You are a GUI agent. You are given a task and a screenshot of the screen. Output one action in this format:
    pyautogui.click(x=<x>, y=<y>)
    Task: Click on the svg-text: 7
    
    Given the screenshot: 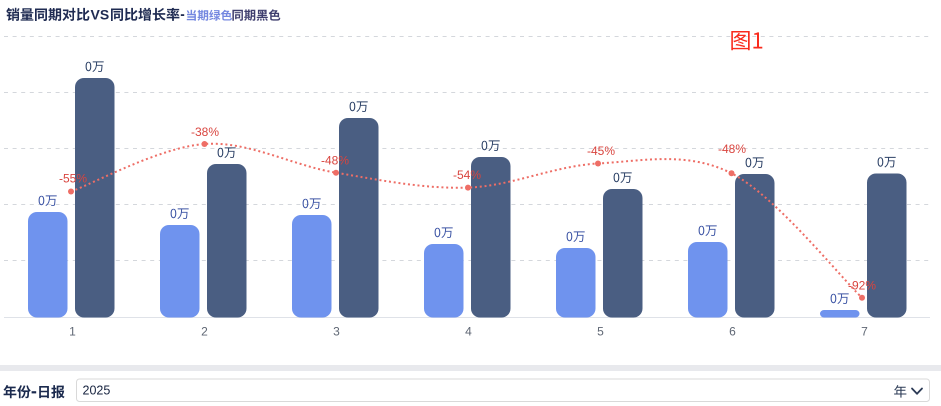 What is the action you would take?
    pyautogui.click(x=864, y=332)
    